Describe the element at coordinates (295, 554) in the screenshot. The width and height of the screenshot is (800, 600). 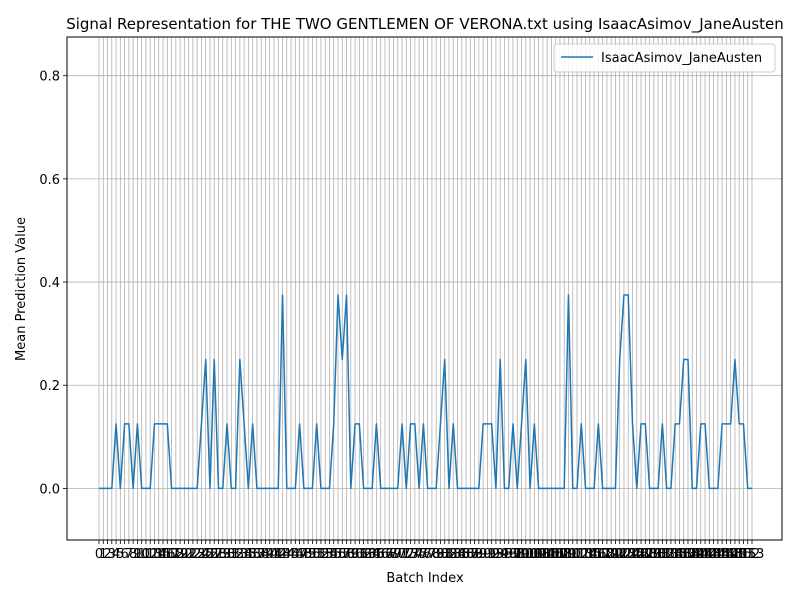
I see `x-tick-label: 46` at that location.